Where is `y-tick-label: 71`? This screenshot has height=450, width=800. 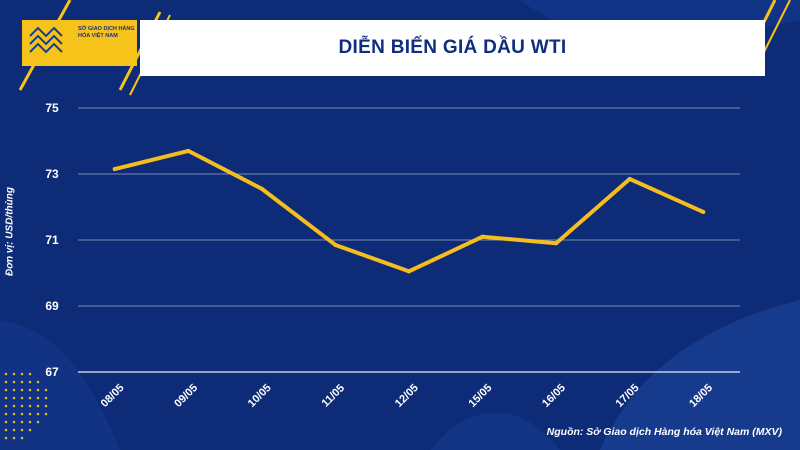 y-tick-label: 71 is located at coordinates (52, 240).